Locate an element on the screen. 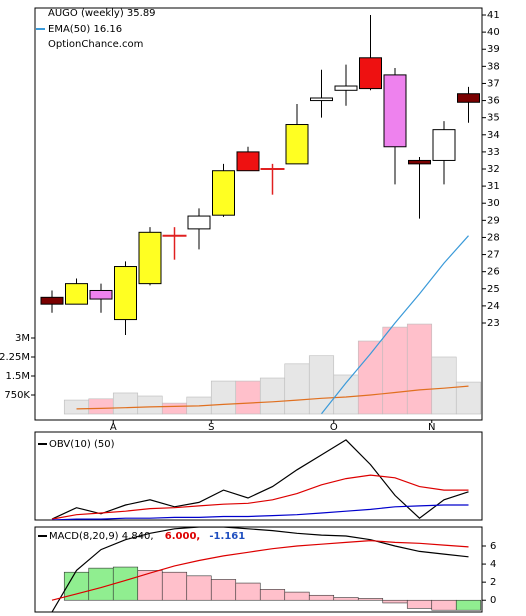 This screenshot has height=616, width=526. y-tick-label: 2 is located at coordinates (493, 582).